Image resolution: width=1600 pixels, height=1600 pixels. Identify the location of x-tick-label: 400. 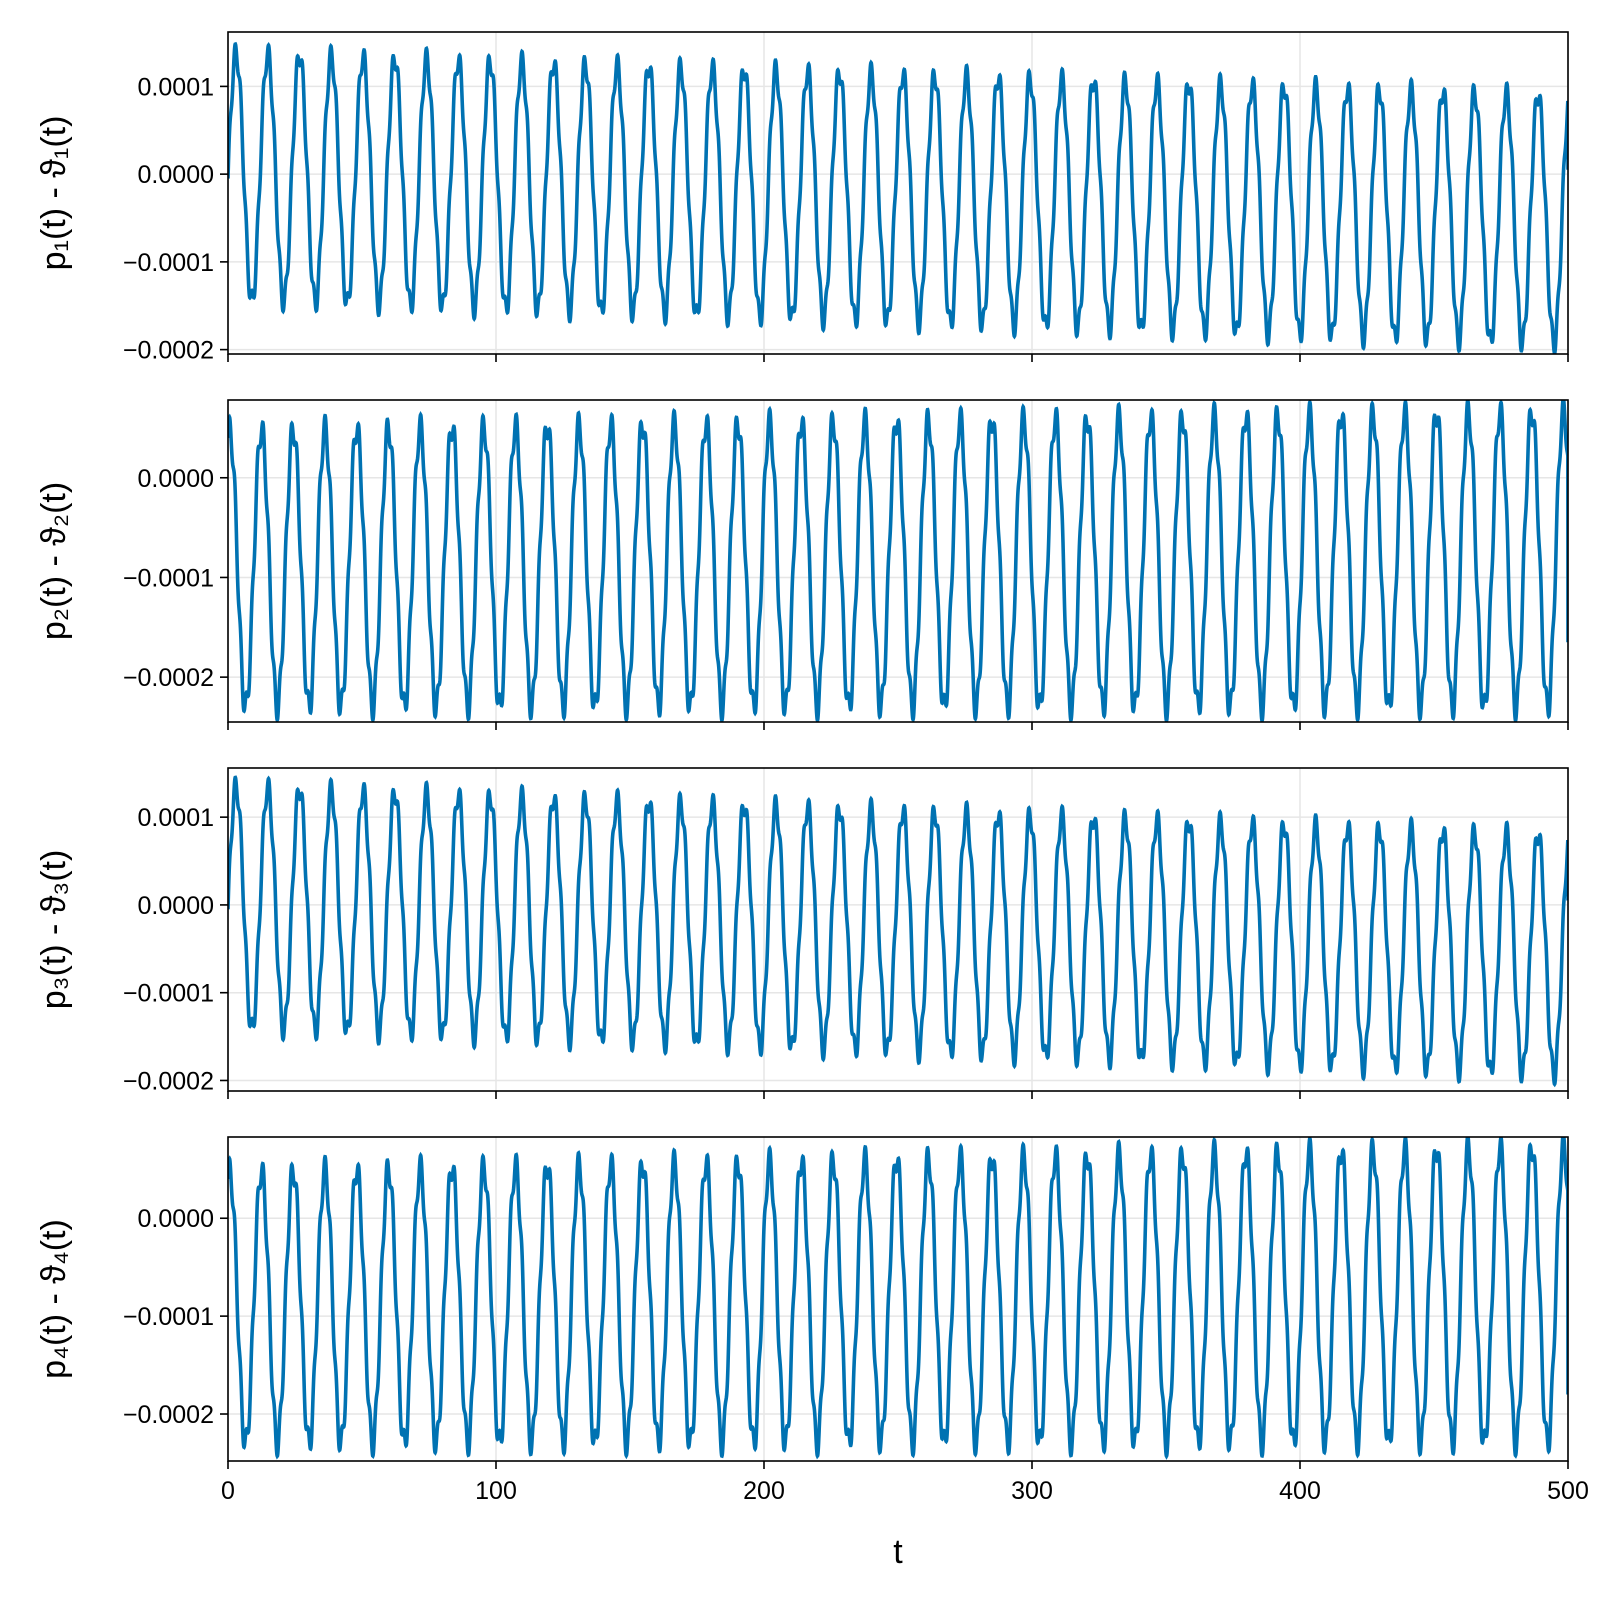
(1300, 1491).